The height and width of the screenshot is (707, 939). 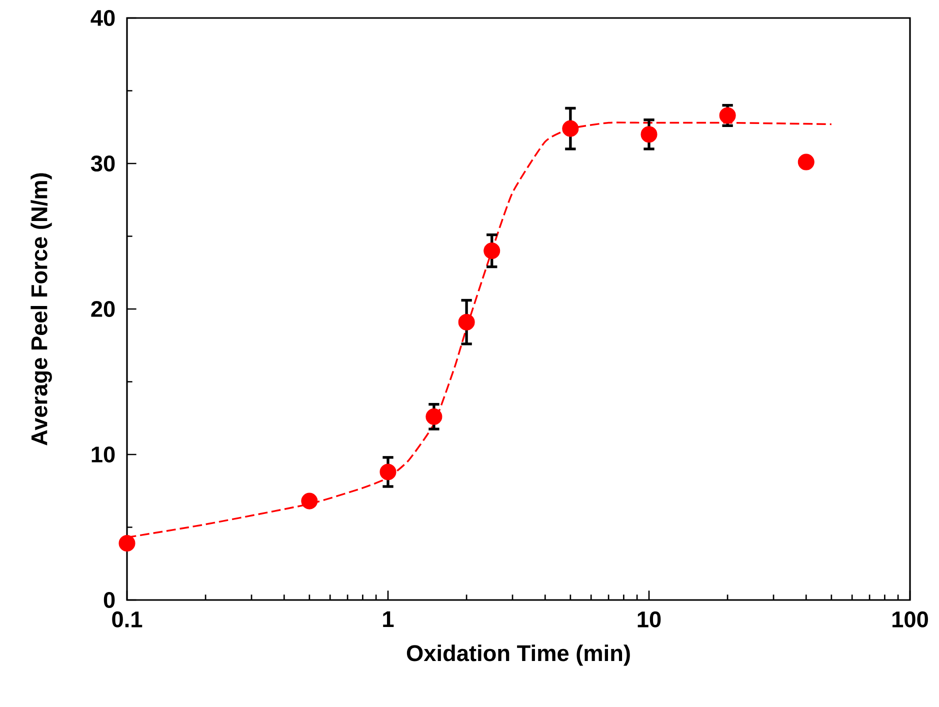 I want to click on y-tick-label: 20, so click(x=103, y=309).